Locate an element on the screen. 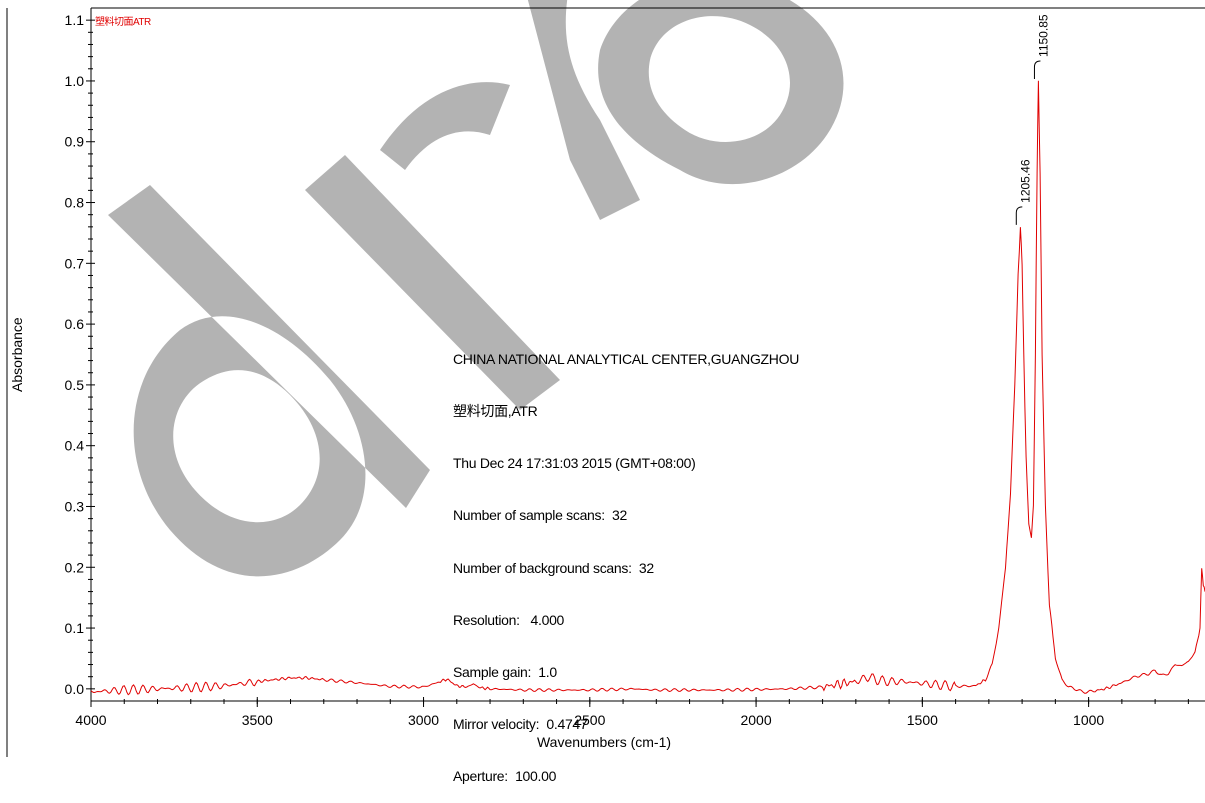 The width and height of the screenshot is (1205, 803). peak-label: 1150.85 is located at coordinates (1043, 35).